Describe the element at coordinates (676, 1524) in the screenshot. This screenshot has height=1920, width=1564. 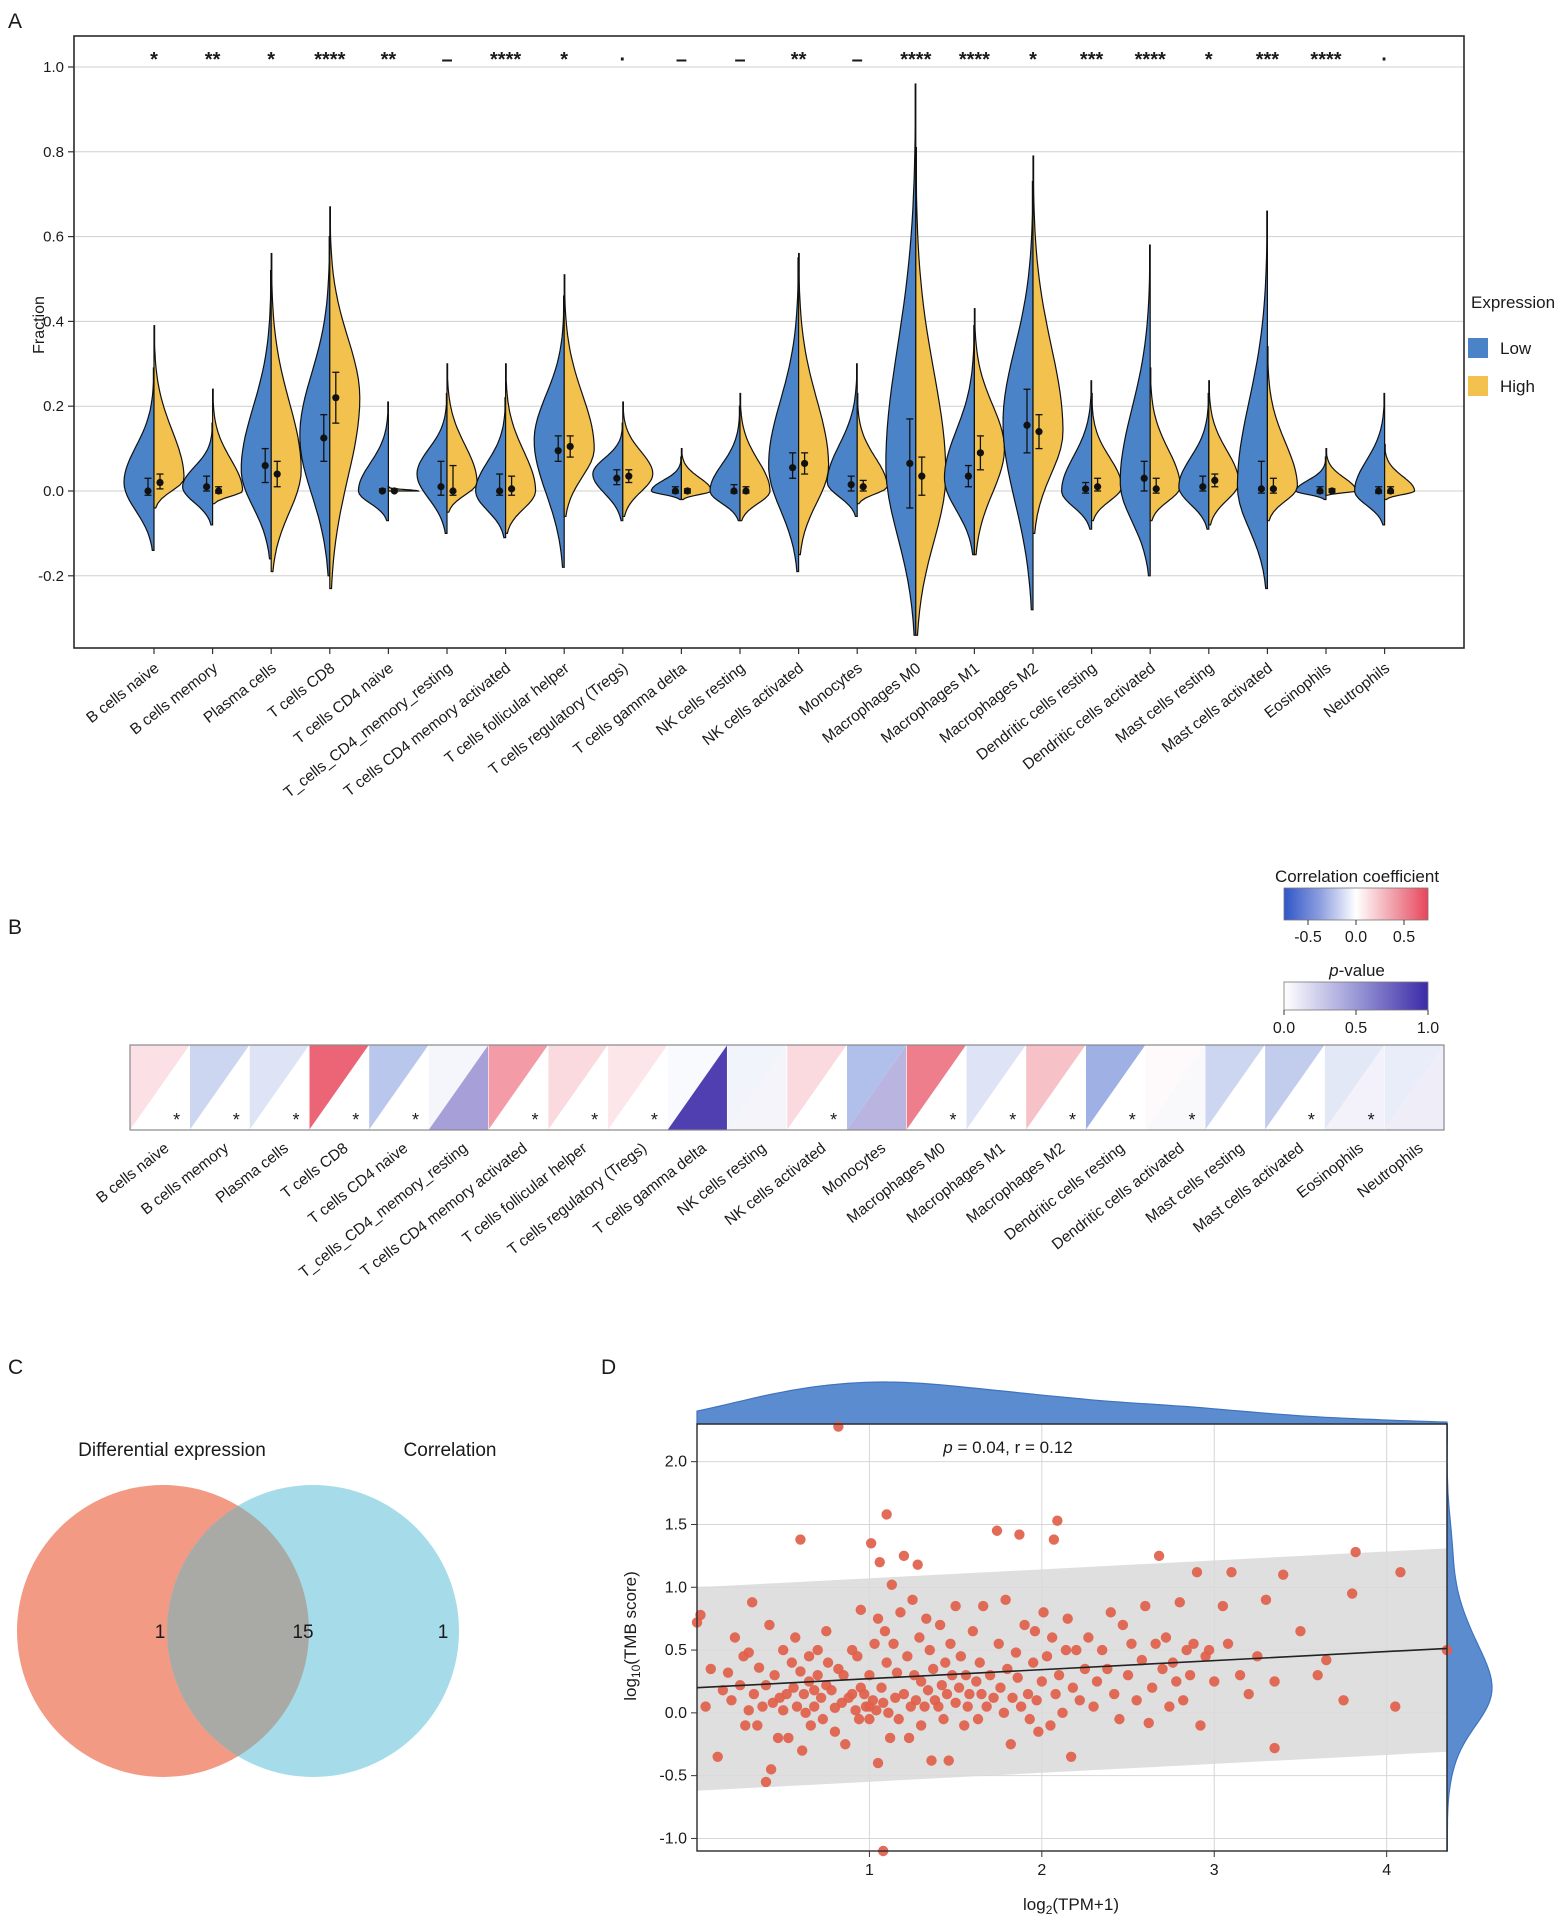
I see `y-tick-label: 1.5` at that location.